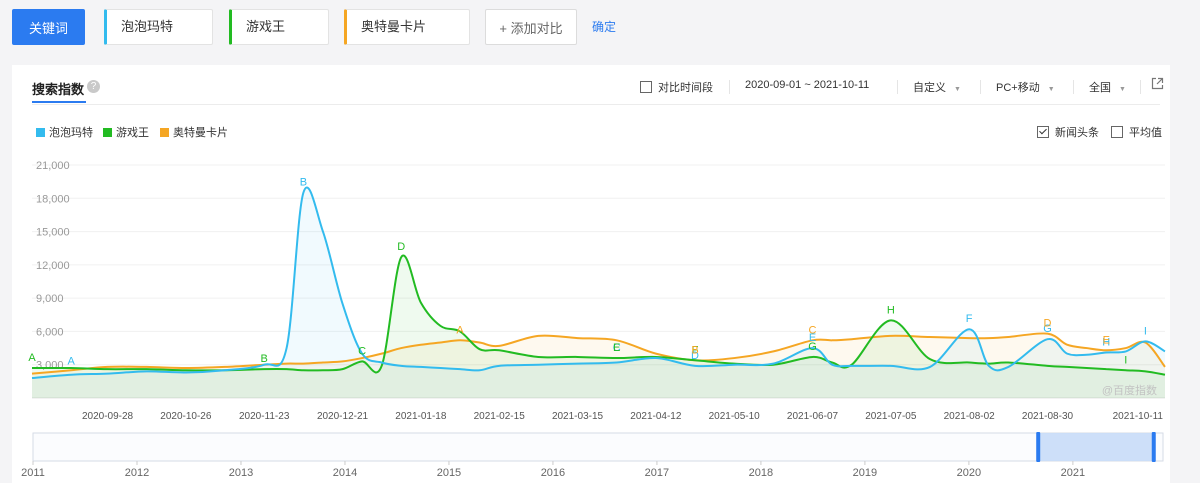  Describe the element at coordinates (1077, 133) in the screenshot. I see `news-label: 新闻头条` at that location.